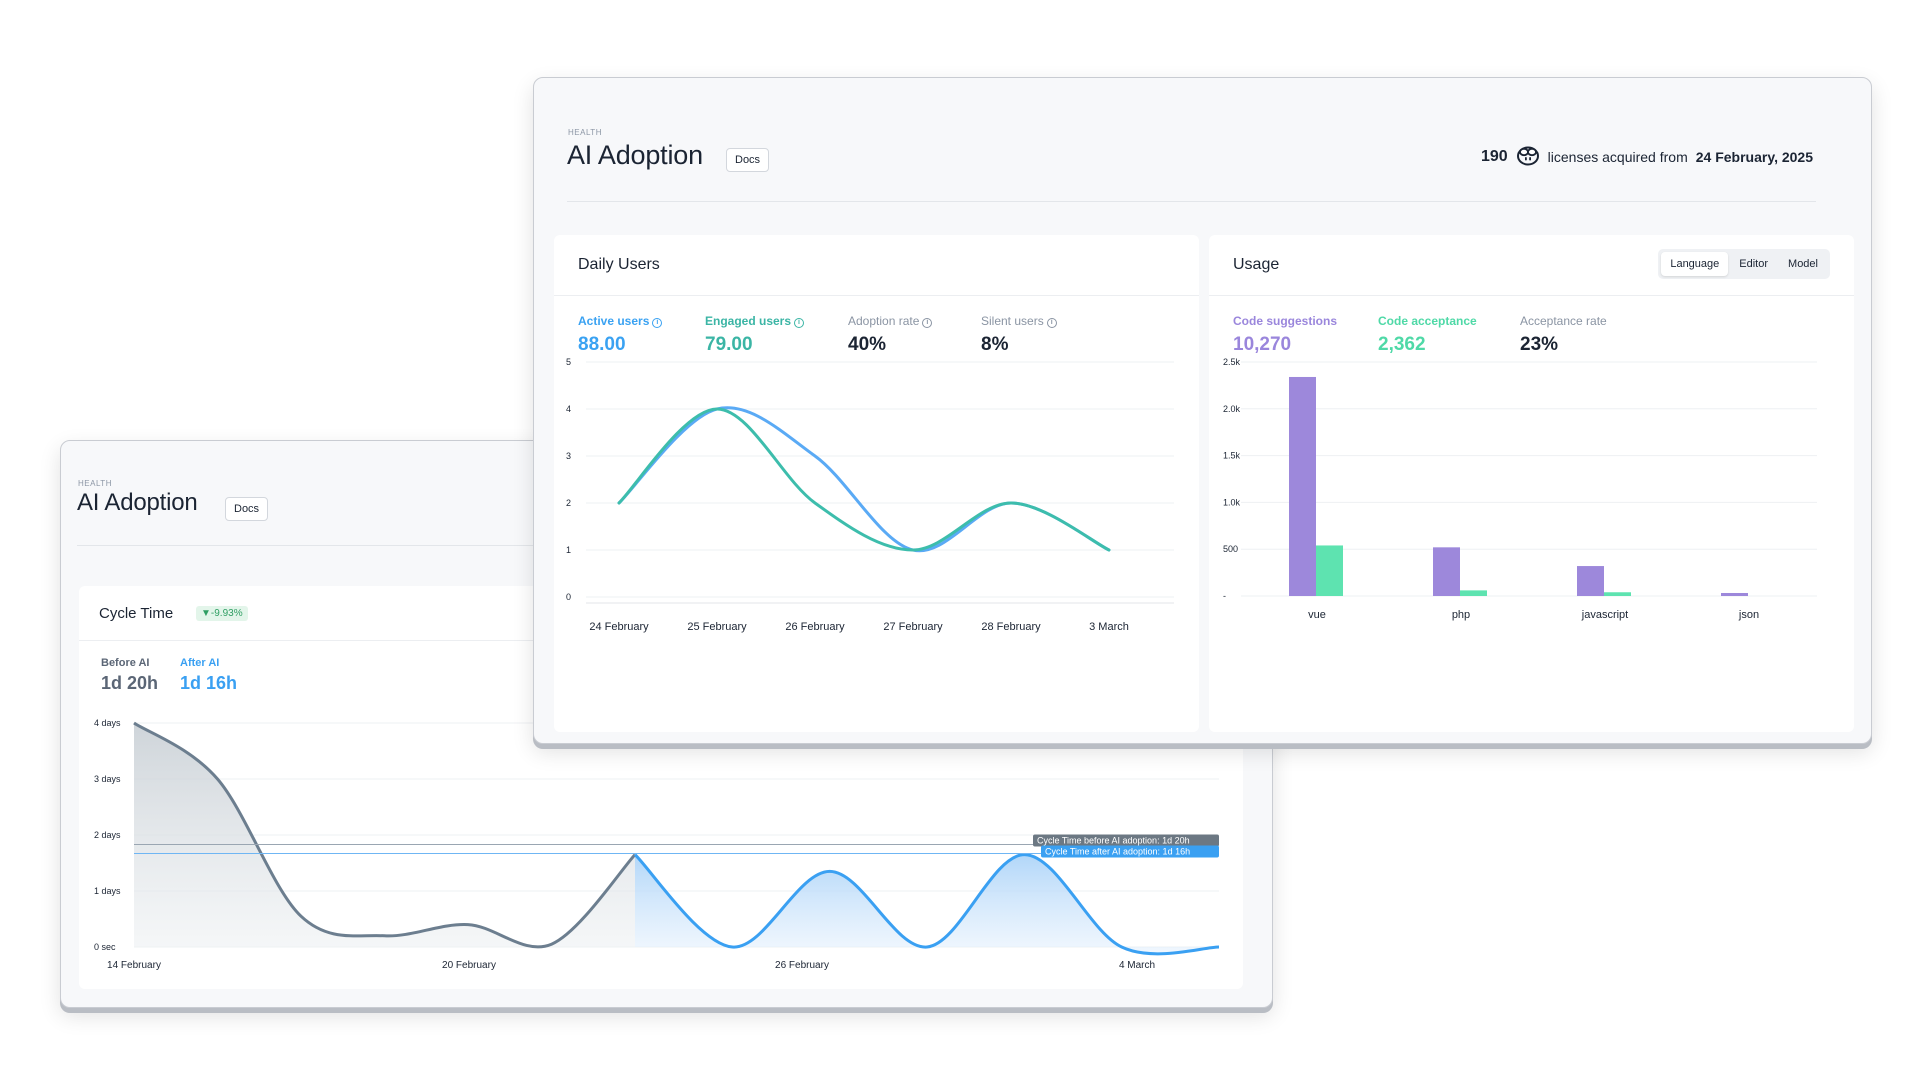 This screenshot has width=1920, height=1080. I want to click on x-tick-label: 14 February, so click(134, 965).